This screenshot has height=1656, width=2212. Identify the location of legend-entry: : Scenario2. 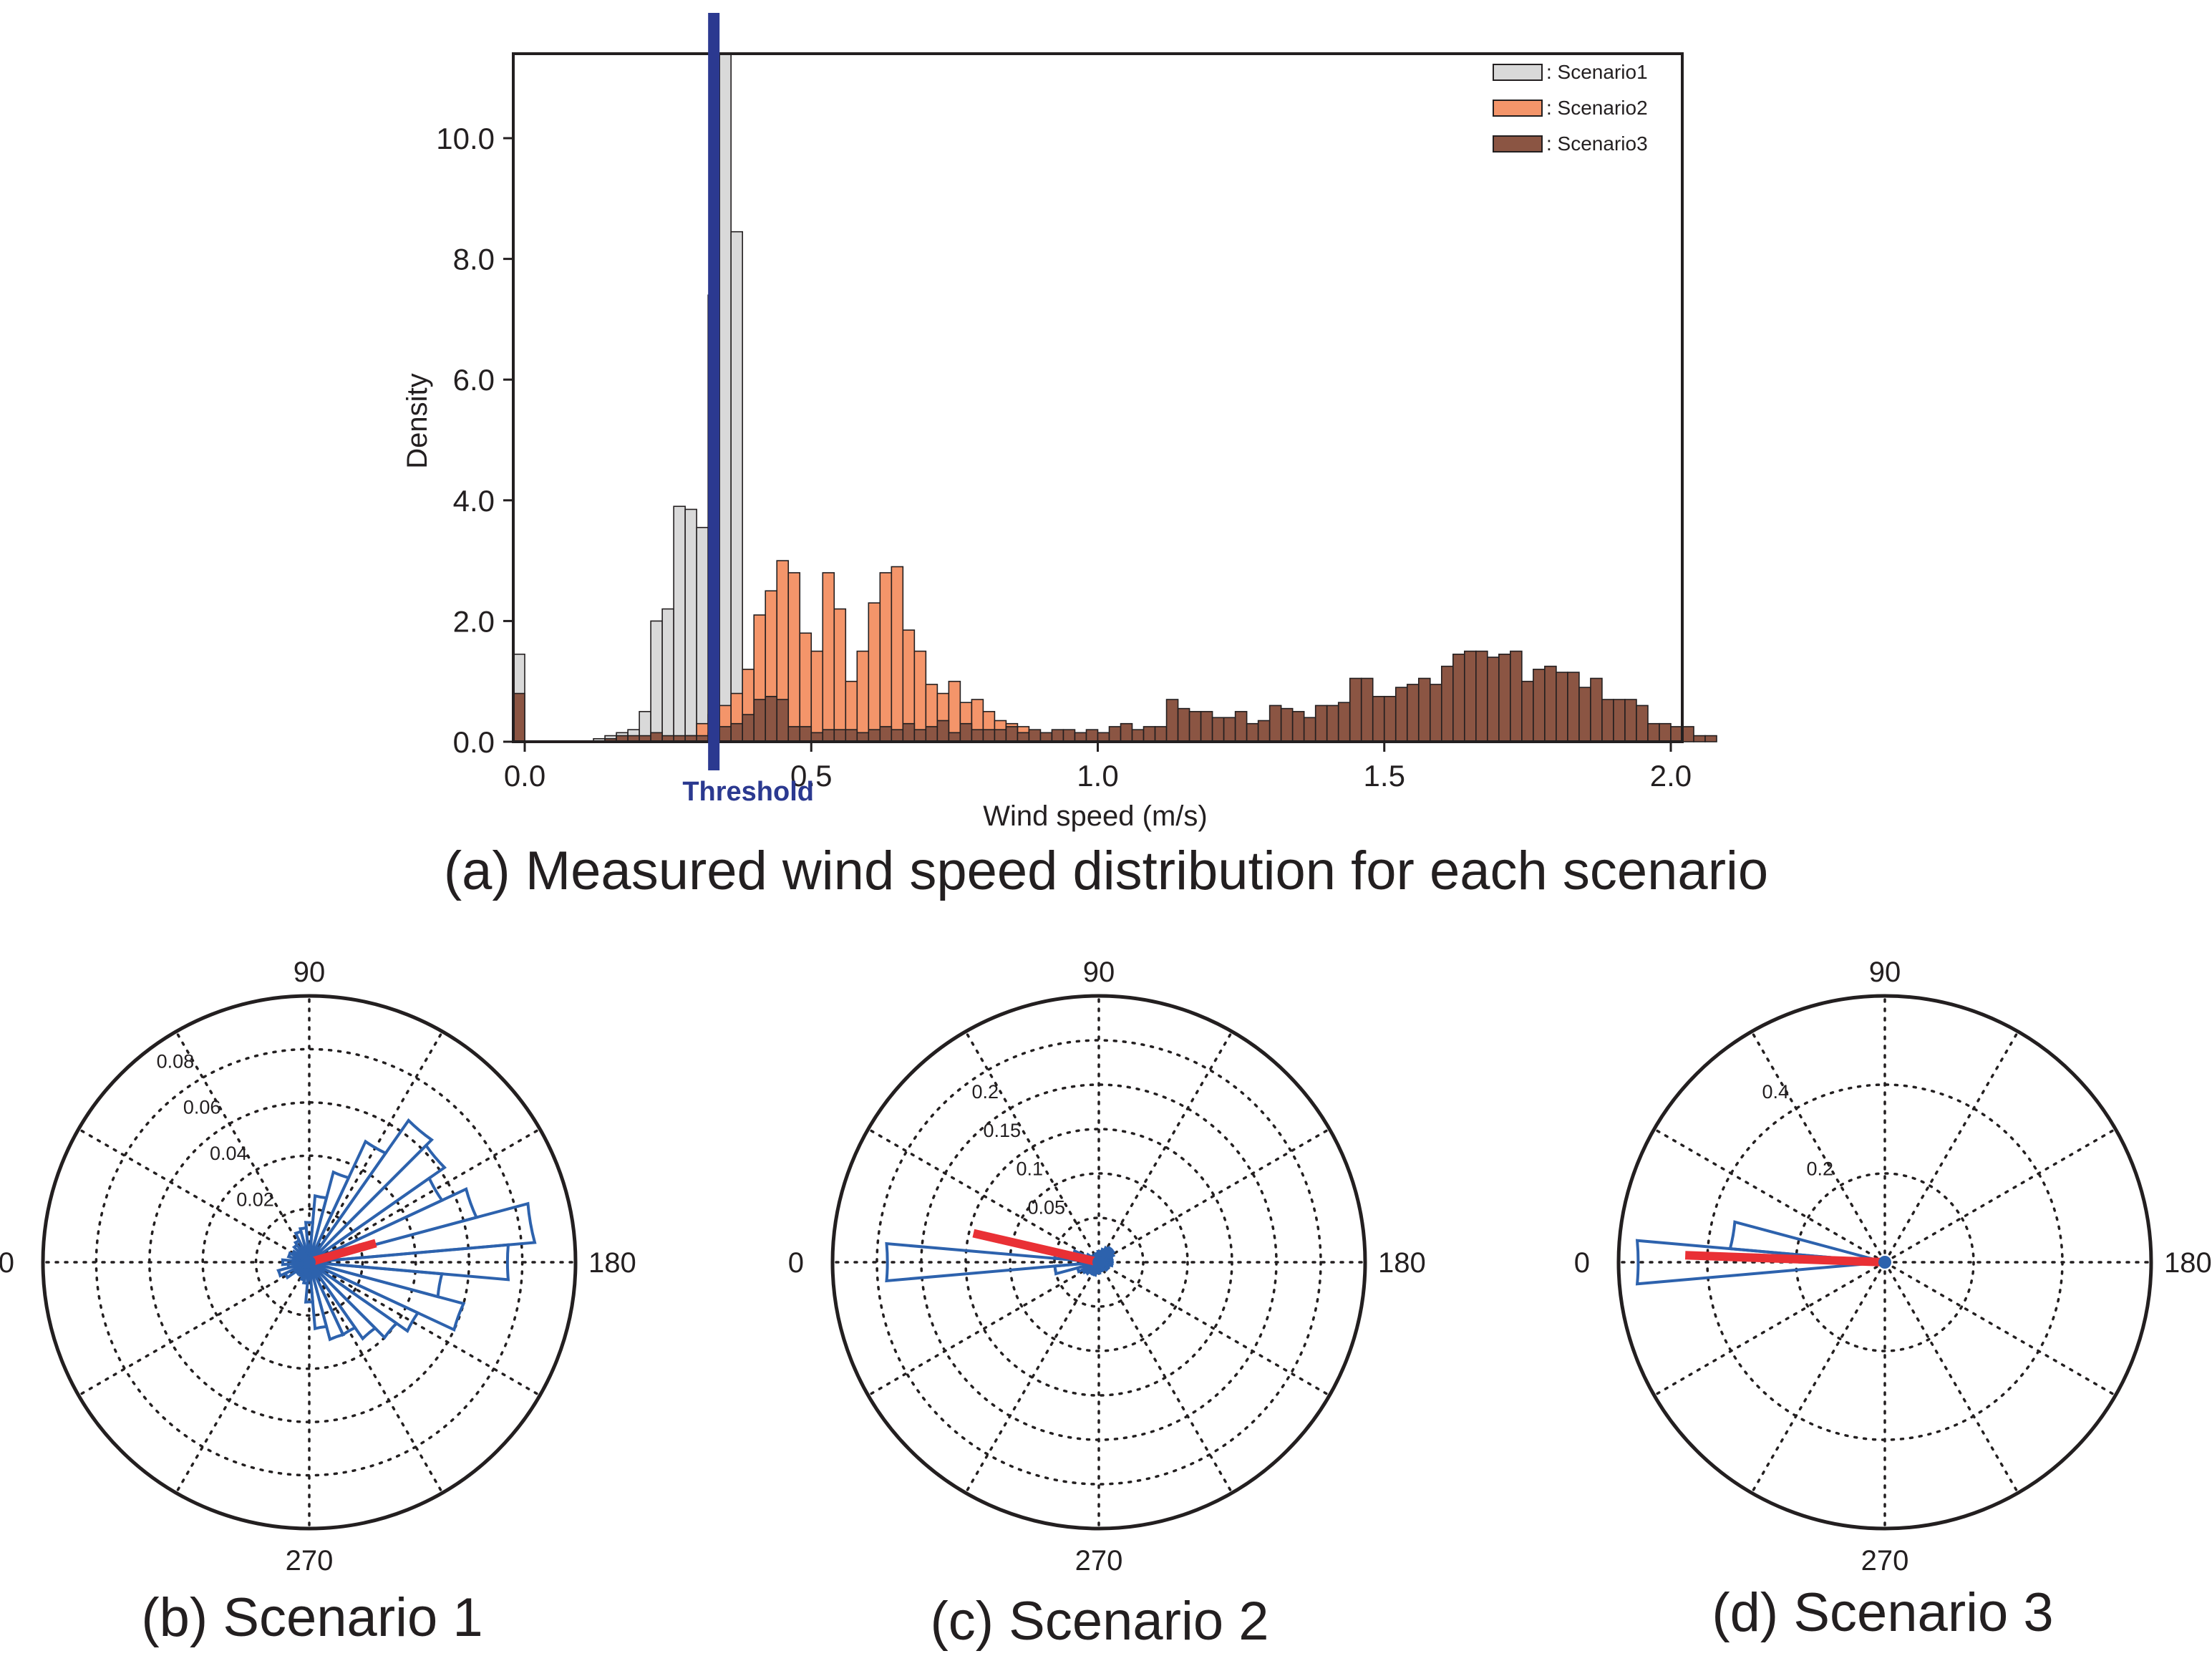
(1597, 108).